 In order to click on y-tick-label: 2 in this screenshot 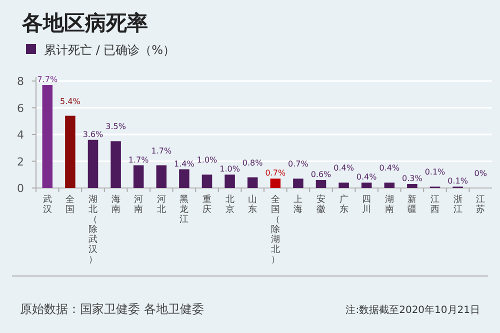, I will do `click(20, 161)`.